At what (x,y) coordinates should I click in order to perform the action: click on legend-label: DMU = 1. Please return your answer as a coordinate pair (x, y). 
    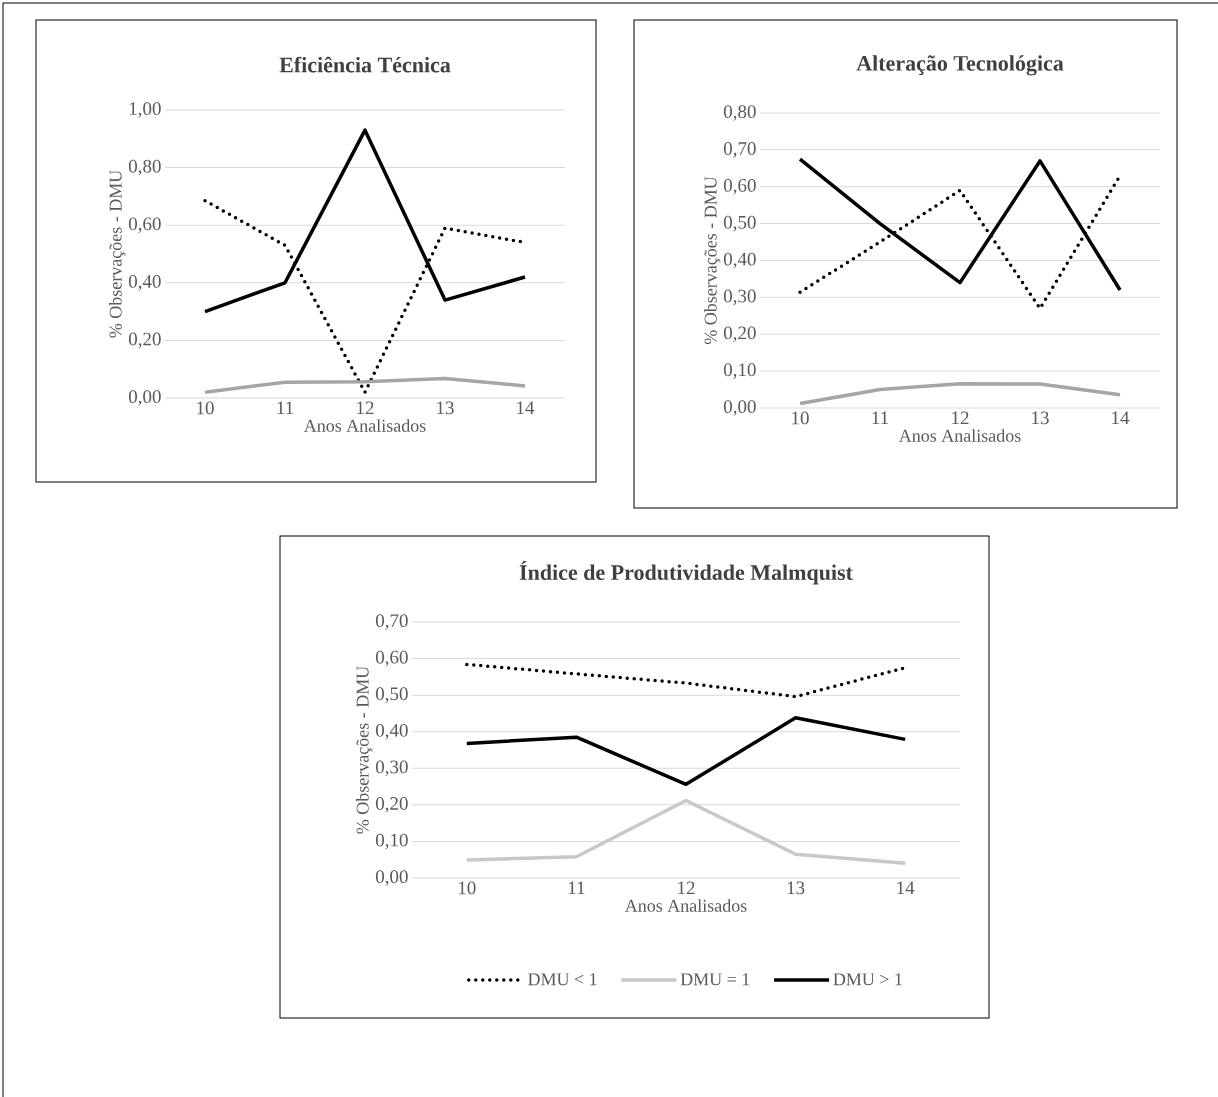
    Looking at the image, I should click on (715, 979).